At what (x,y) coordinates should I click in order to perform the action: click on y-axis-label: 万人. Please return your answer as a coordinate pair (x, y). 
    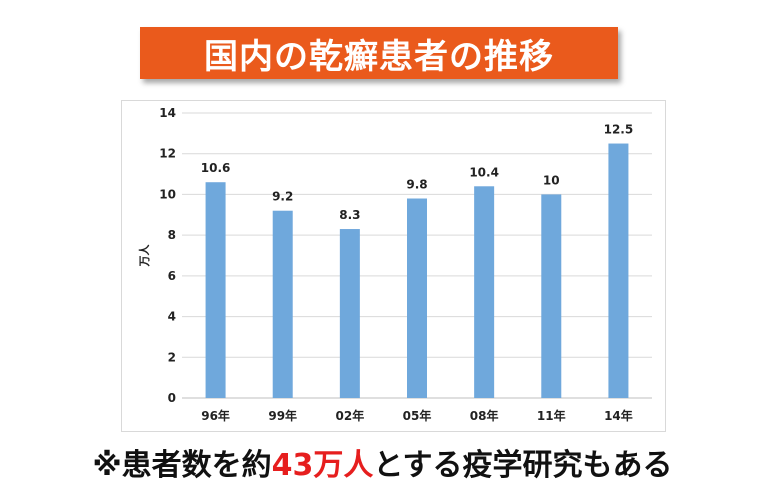
    Looking at the image, I should click on (144, 256).